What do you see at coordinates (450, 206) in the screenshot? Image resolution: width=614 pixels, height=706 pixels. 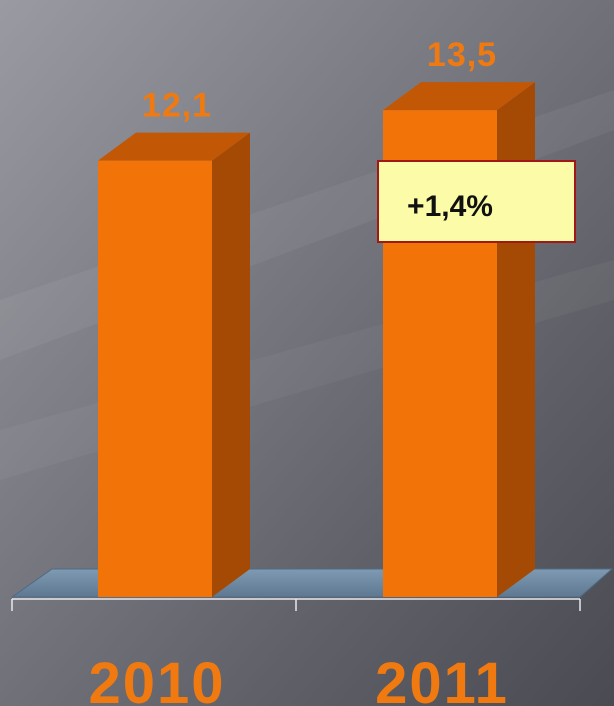 I see `annotation-text: +1,4%` at bounding box center [450, 206].